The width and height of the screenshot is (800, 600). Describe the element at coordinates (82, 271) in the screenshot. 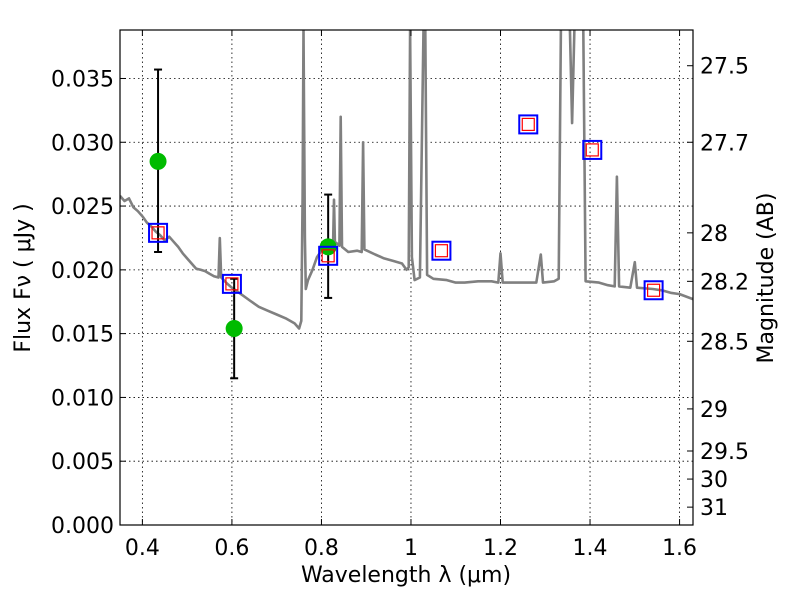

I see `y-tick-label: 0.020` at that location.